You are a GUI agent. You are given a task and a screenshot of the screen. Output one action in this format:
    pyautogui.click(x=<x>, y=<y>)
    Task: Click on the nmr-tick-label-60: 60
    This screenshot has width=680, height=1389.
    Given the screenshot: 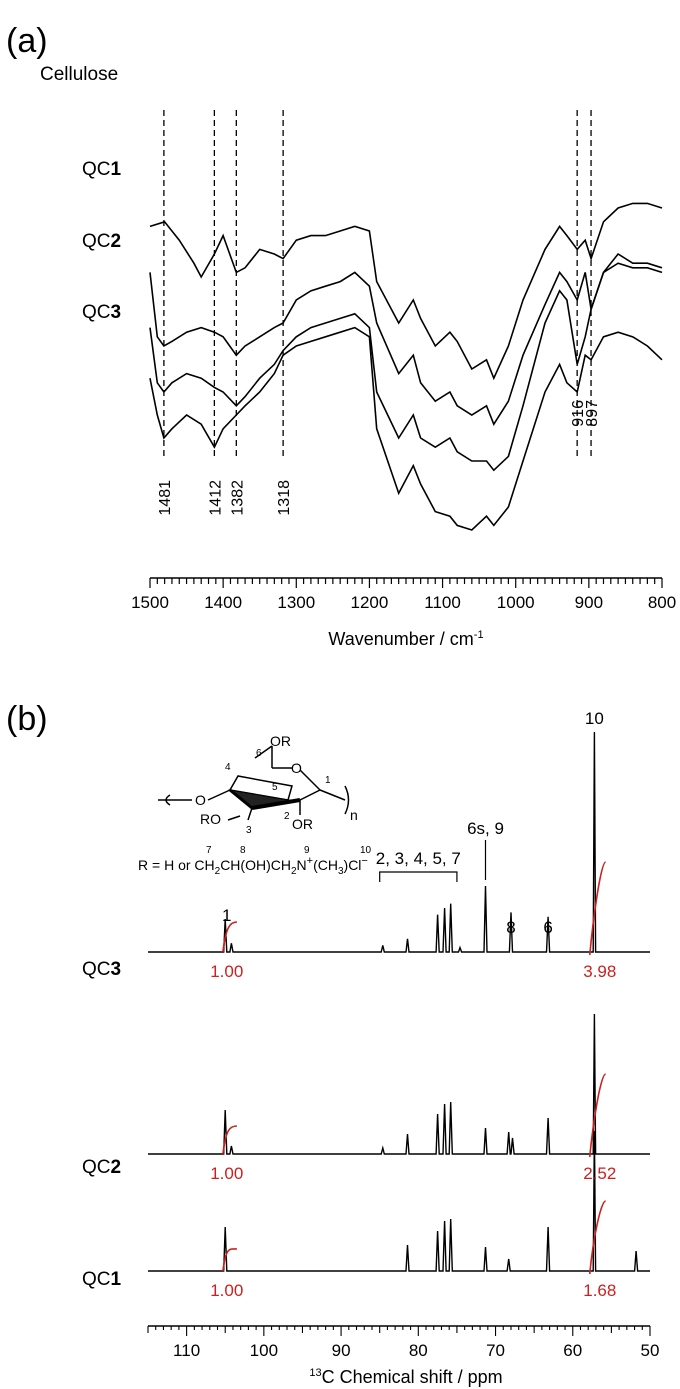 What is the action you would take?
    pyautogui.click(x=572, y=1350)
    